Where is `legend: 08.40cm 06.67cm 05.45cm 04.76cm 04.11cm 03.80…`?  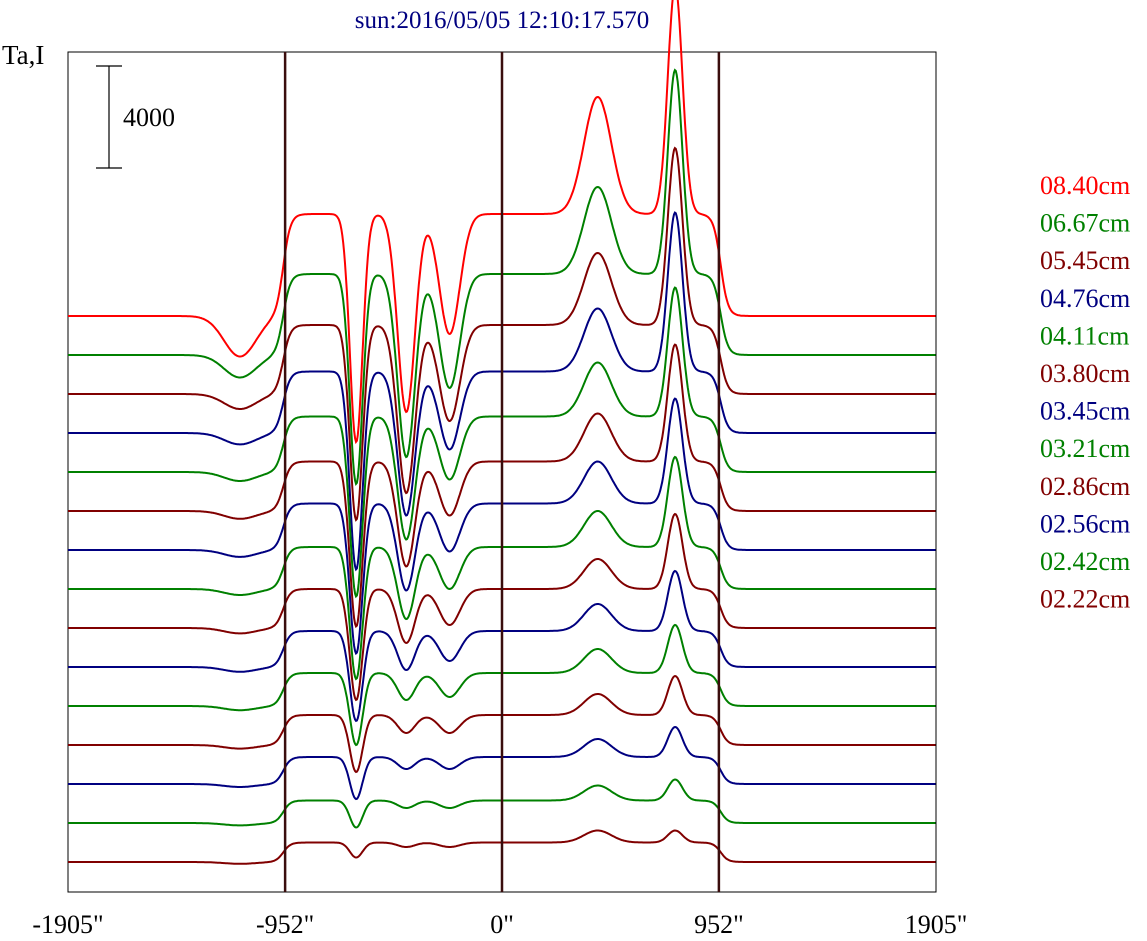
legend: 08.40cm 06.67cm 05.45cm 04.76cm 04.11cm 03.80… is located at coordinates (1085, 392).